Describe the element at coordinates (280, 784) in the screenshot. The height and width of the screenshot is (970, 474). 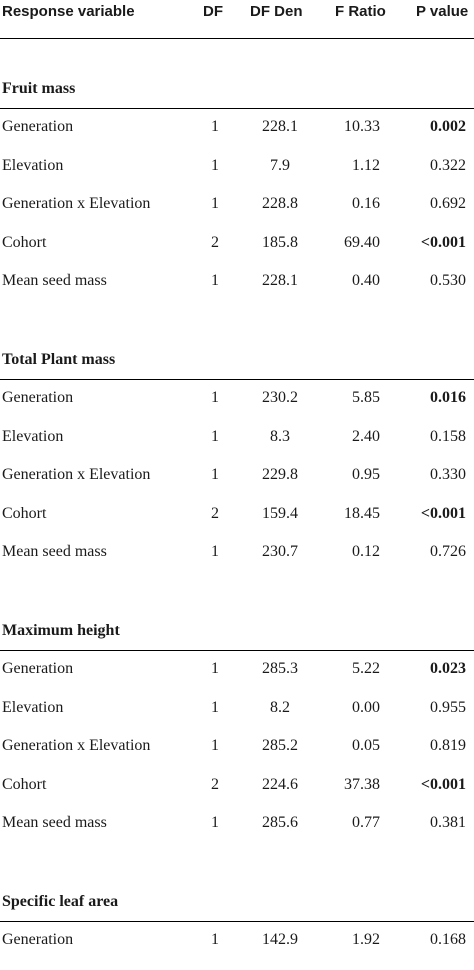
I see `cell-df-den: 224.6` at that location.